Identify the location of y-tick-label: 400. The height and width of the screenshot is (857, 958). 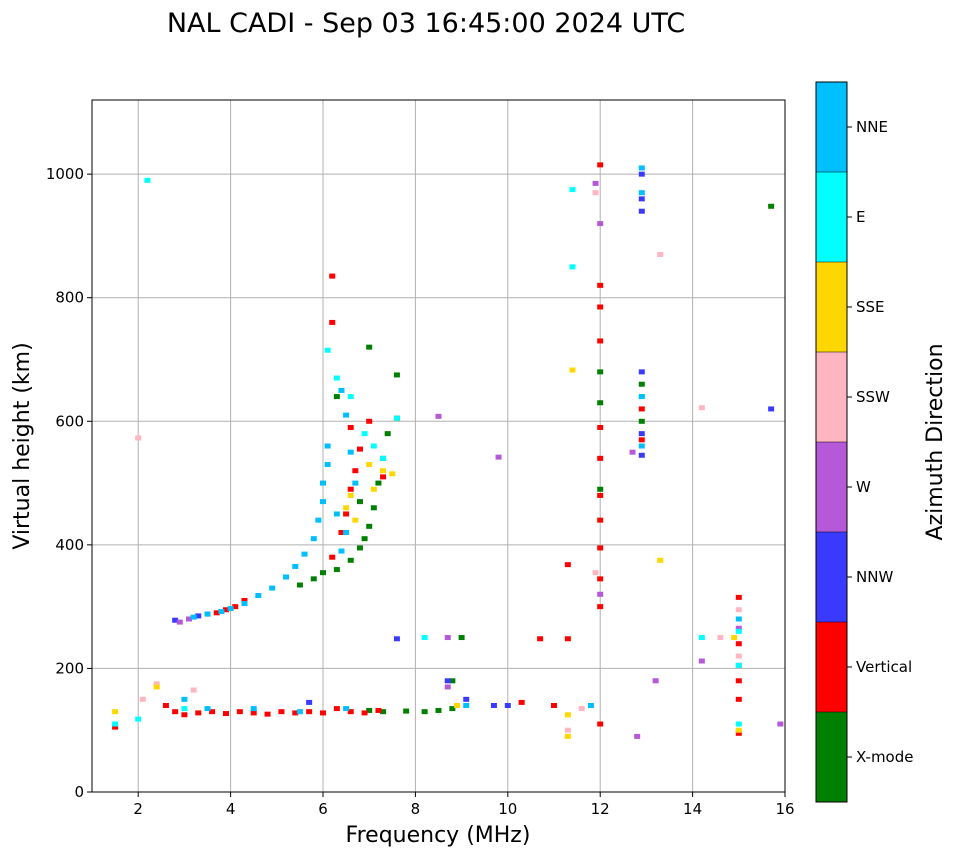
(69, 545).